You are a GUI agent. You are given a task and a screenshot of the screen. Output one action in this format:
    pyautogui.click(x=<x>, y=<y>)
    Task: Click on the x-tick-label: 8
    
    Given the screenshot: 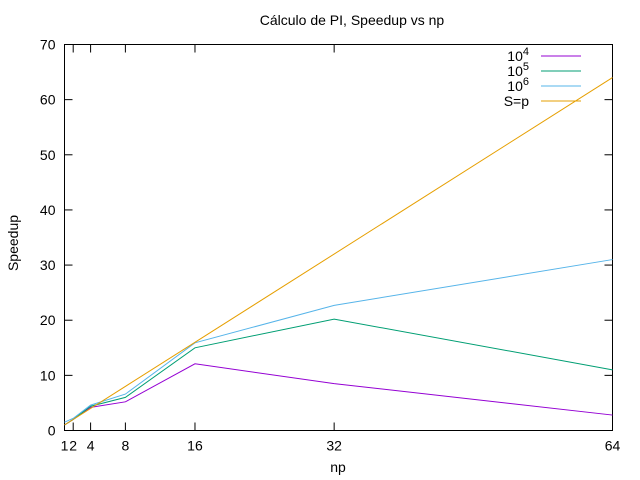 What is the action you would take?
    pyautogui.click(x=125, y=446)
    